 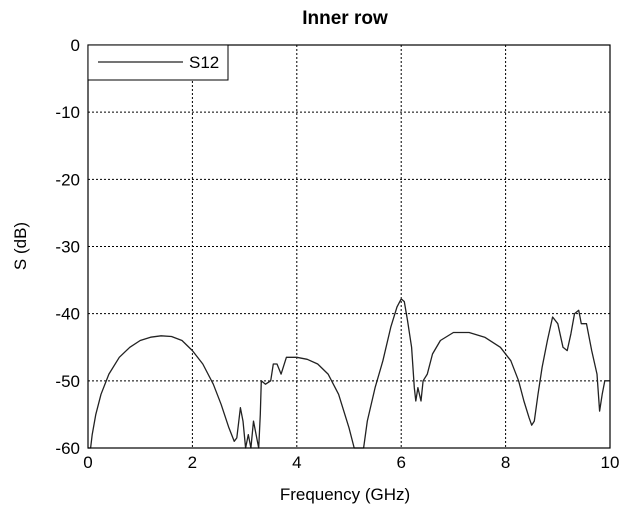 I want to click on legend: S12, so click(x=158, y=62).